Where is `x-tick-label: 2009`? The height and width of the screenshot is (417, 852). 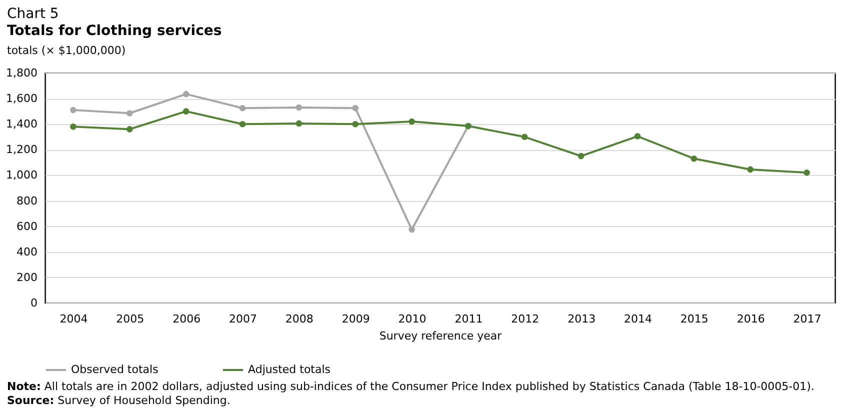 x-tick-label: 2009 is located at coordinates (356, 319).